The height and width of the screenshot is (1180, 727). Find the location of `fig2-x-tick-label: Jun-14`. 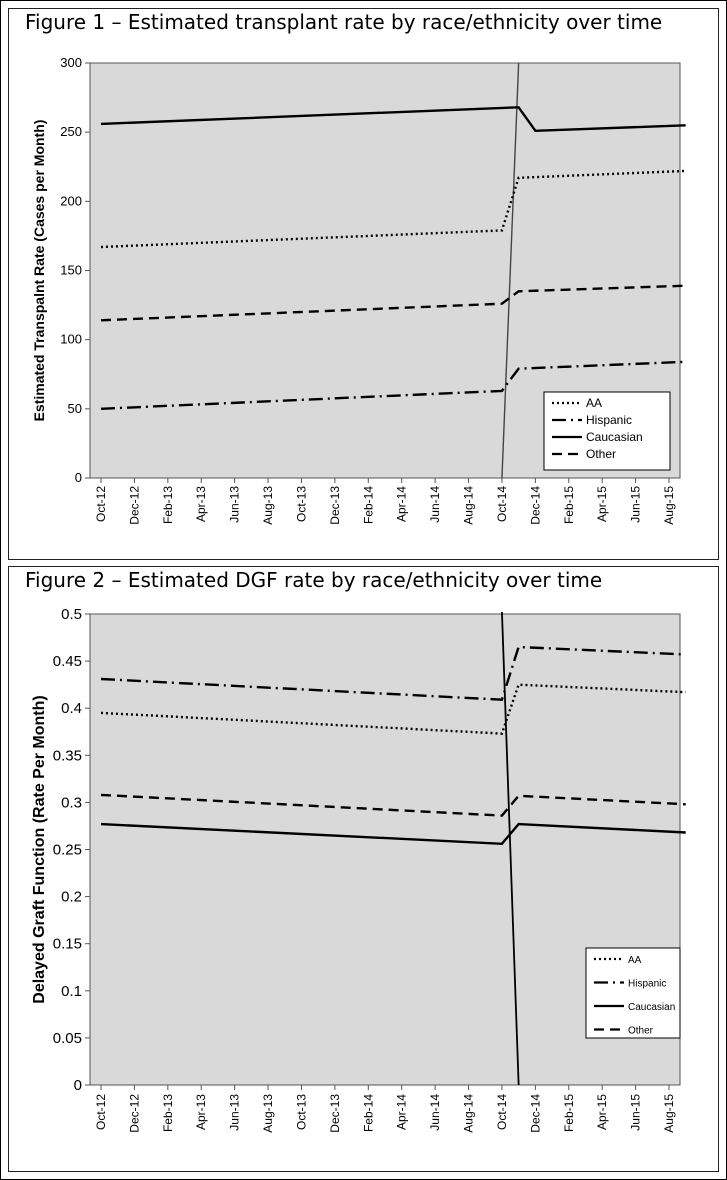

fig2-x-tick-label: Jun-14 is located at coordinates (435, 1112).